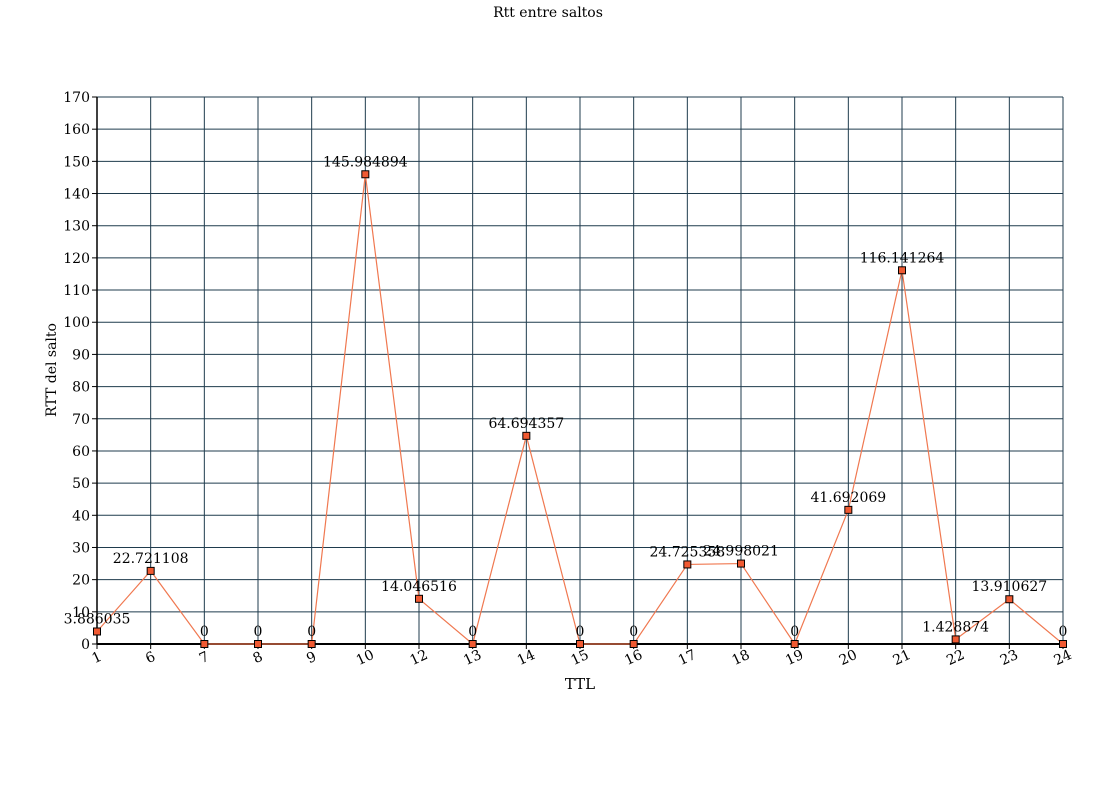 This screenshot has height=809, width=1095. What do you see at coordinates (97, 658) in the screenshot?
I see `x-tick-label: 1` at bounding box center [97, 658].